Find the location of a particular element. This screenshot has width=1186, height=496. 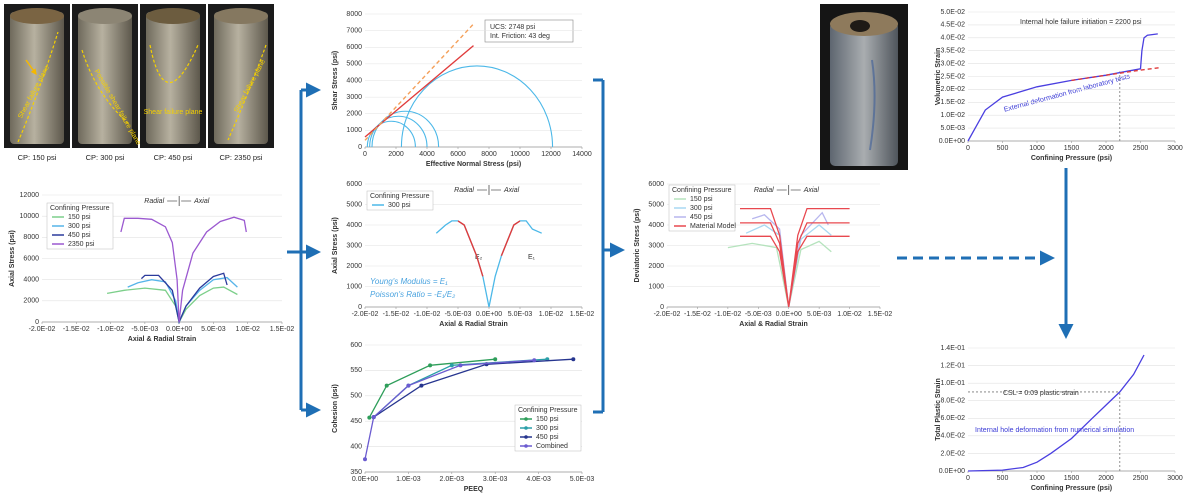

x-tick-label: 1.5E-02 is located at coordinates (582, 314).